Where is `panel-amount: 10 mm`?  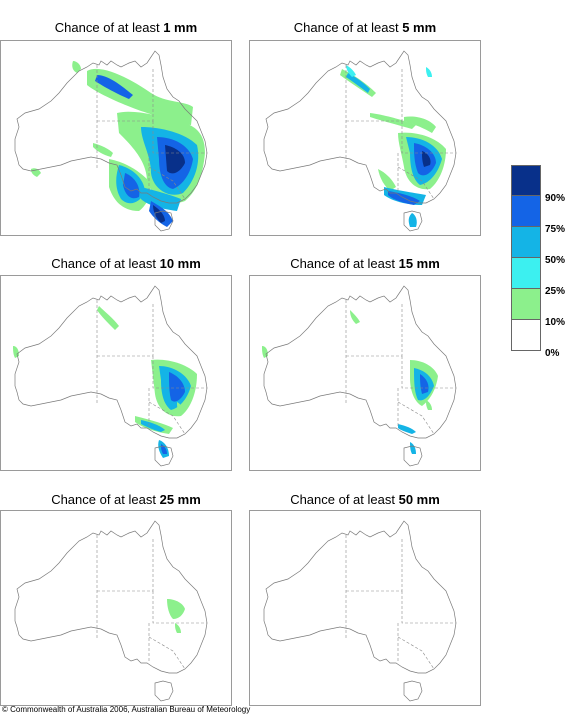 panel-amount: 10 mm is located at coordinates (180, 263).